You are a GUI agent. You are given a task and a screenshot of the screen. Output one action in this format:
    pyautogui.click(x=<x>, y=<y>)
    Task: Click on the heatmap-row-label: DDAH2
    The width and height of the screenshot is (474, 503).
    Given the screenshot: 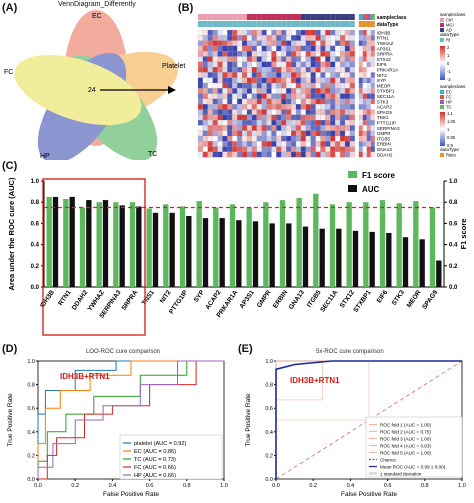 What is the action you would take?
    pyautogui.click(x=385, y=154)
    